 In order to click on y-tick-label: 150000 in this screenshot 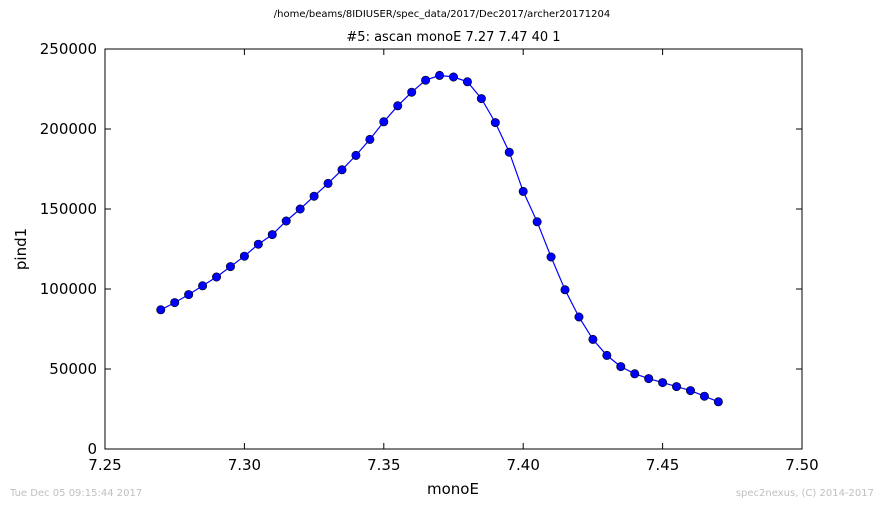, I will do `click(68, 209)`.